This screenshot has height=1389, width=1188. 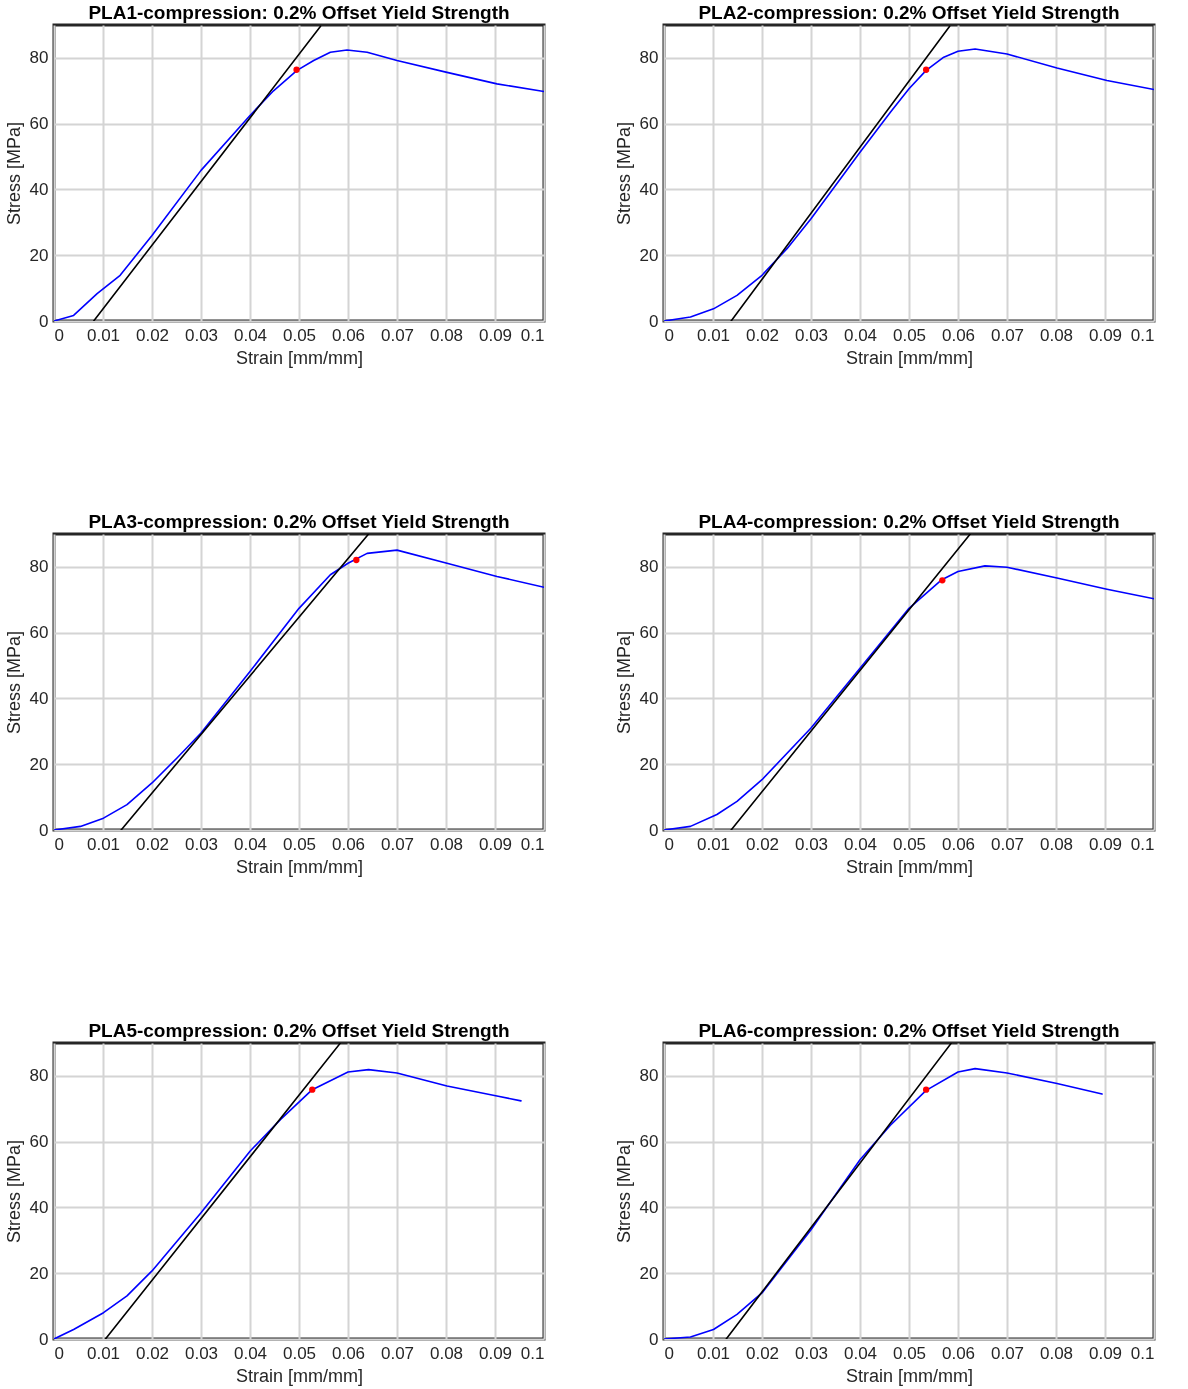 I want to click on chart-title: PLA1-compression: 0.2% Offset Yield Strength, so click(x=299, y=12).